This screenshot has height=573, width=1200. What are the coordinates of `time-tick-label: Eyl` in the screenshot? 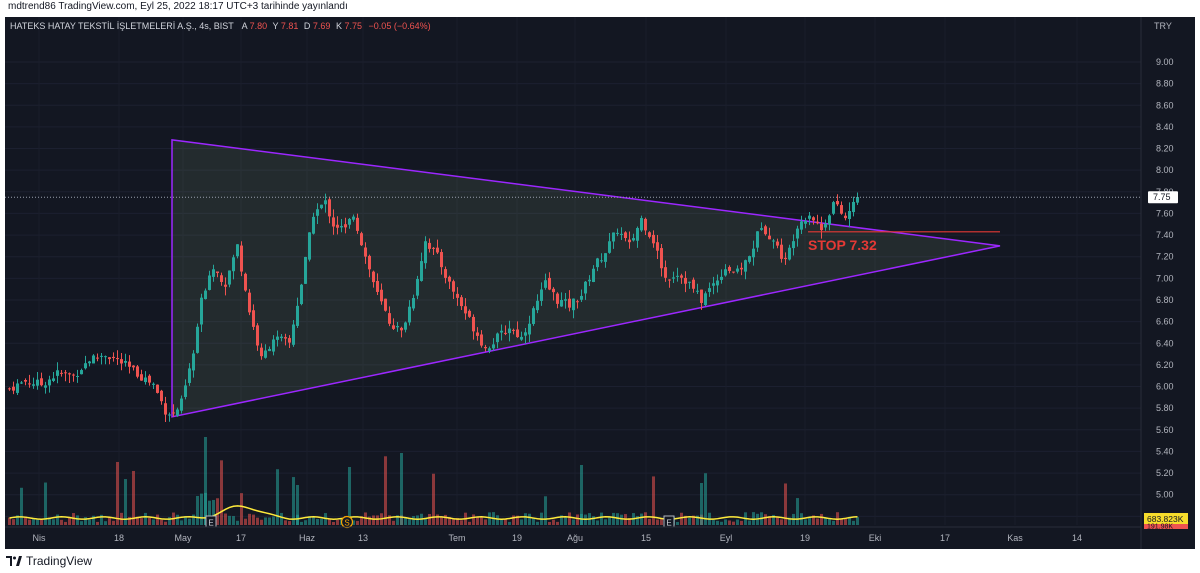 It's located at (726, 538).